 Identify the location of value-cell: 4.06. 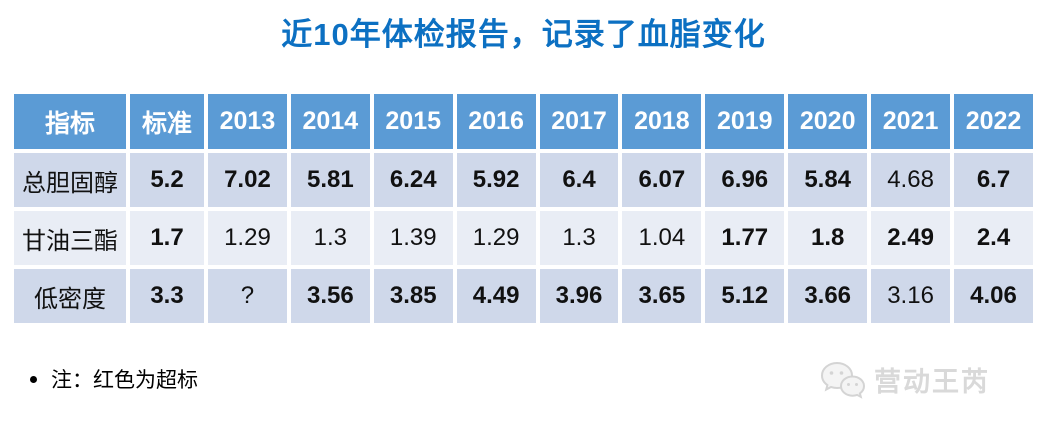
(993, 296).